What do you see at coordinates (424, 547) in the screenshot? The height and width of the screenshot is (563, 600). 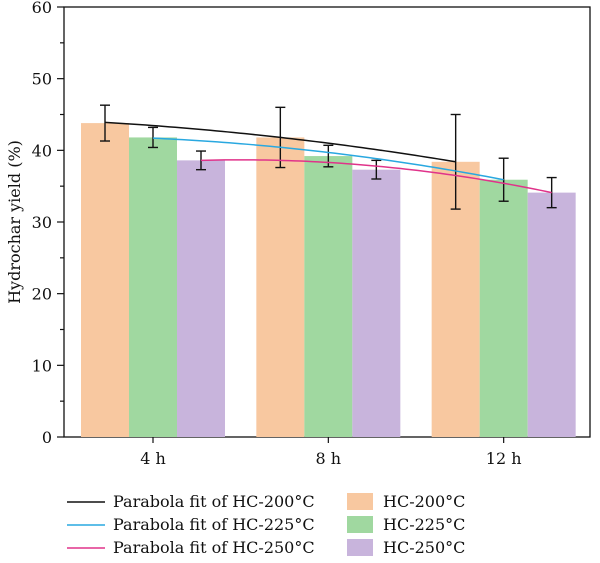 I see `legend-label: HC-250°C` at bounding box center [424, 547].